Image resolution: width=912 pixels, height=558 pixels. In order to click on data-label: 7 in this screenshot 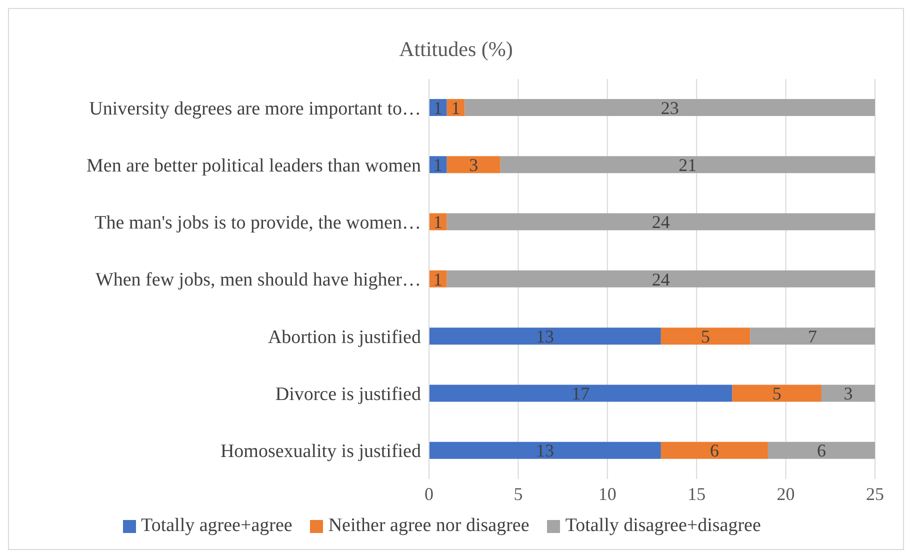, I will do `click(813, 336)`.